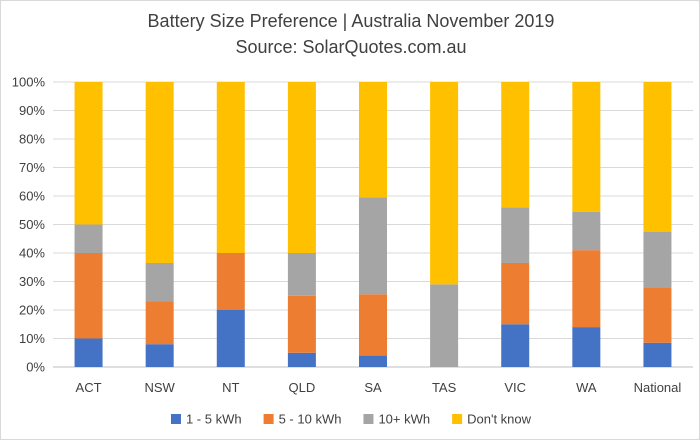 Image resolution: width=700 pixels, height=441 pixels. Describe the element at coordinates (302, 387) in the screenshot. I see `x-tick-label: QLD` at that location.